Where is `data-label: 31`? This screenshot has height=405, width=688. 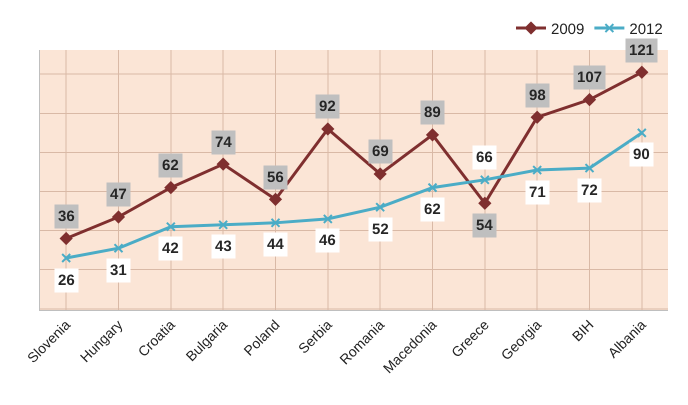
data-label: 31 is located at coordinates (118, 270).